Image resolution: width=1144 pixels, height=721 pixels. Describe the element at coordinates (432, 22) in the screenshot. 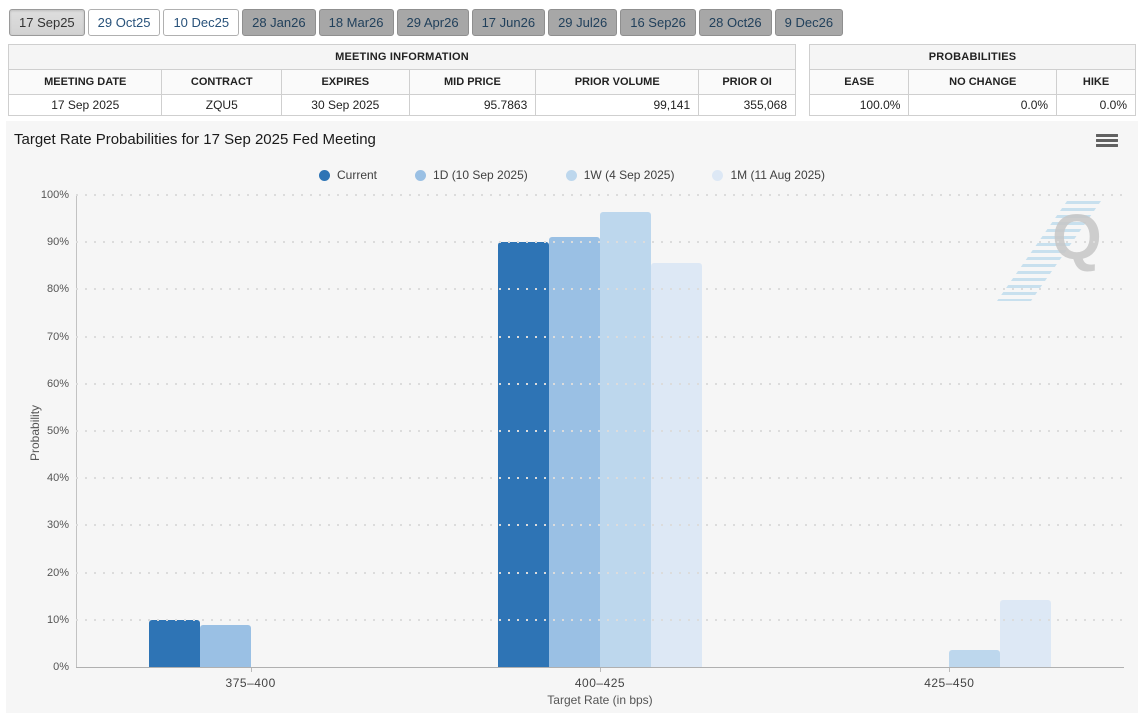

I see `date-tab-29-apr26: 29 Apr26` at that location.